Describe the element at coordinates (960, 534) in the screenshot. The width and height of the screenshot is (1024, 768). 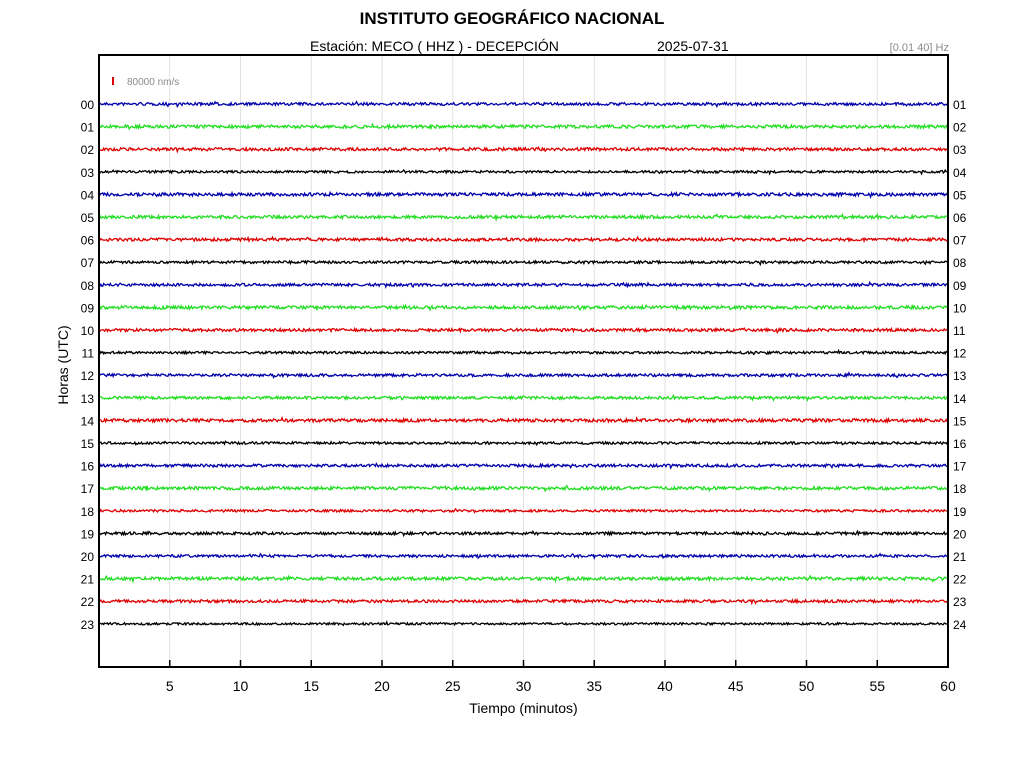
I see `y-tick-label-right: 20` at that location.